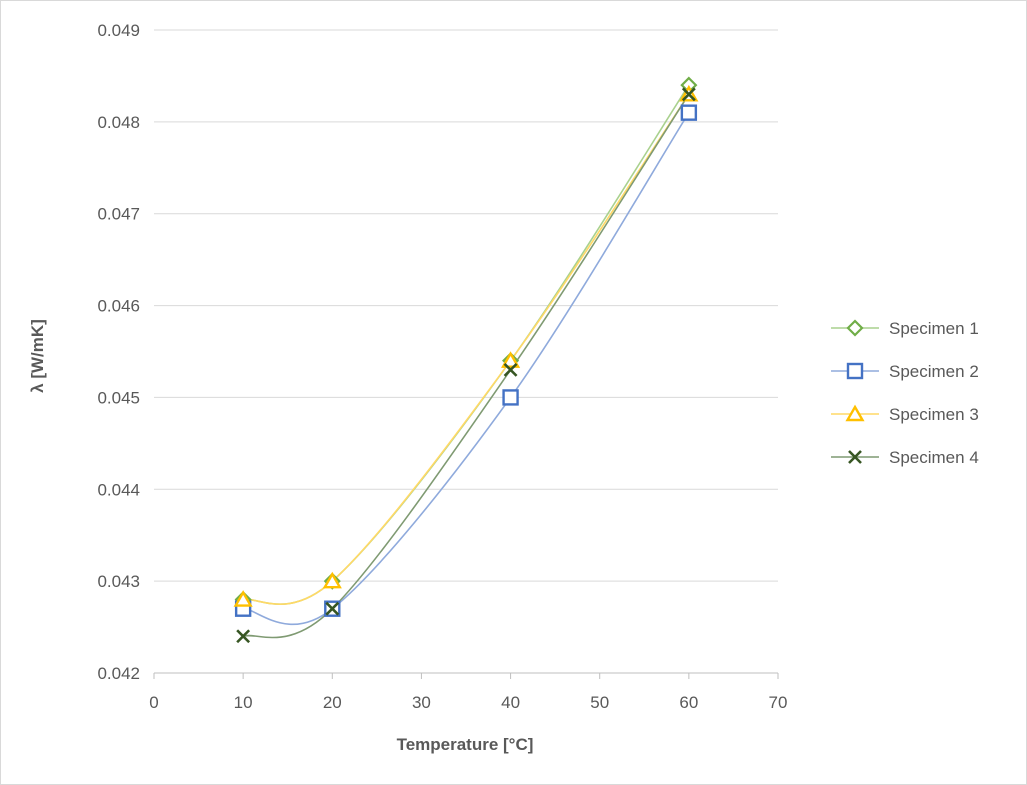 The height and width of the screenshot is (785, 1027). I want to click on y-tick-label: 0.047, so click(118, 214).